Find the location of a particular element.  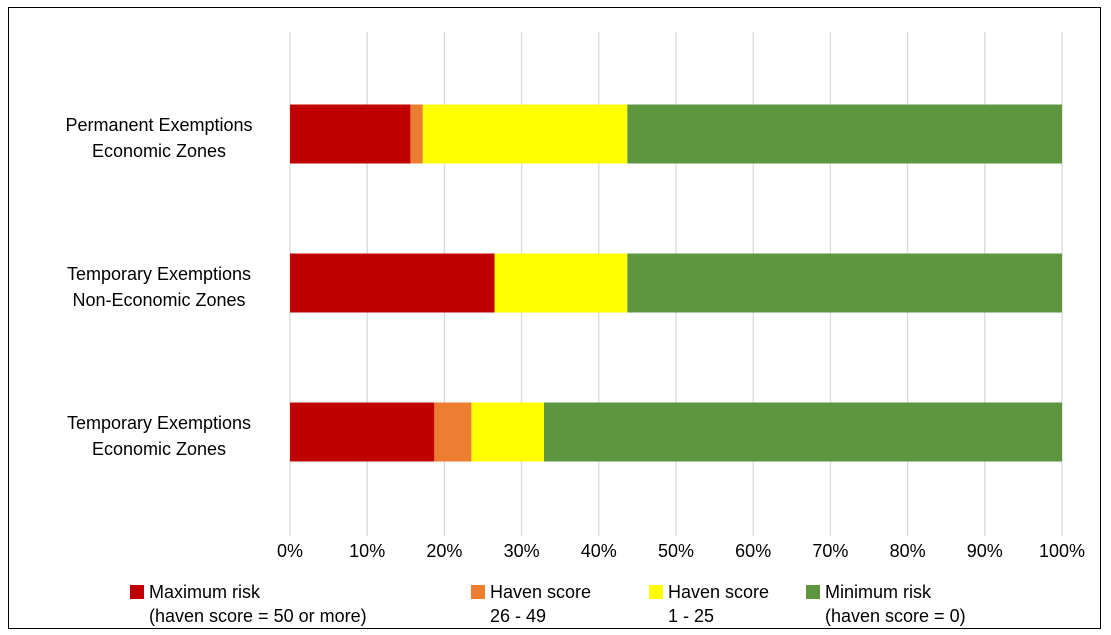

x-tick-label: 10% is located at coordinates (367, 551).